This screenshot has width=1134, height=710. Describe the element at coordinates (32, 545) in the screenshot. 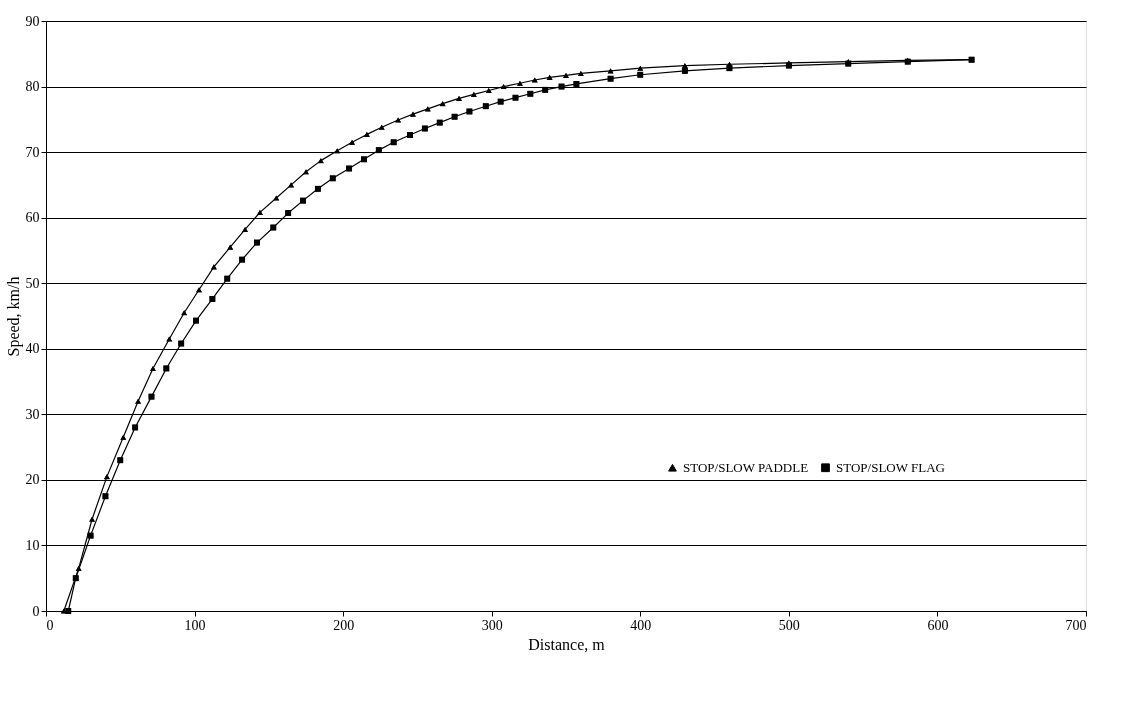

I see `y-tick-label: 10` at that location.